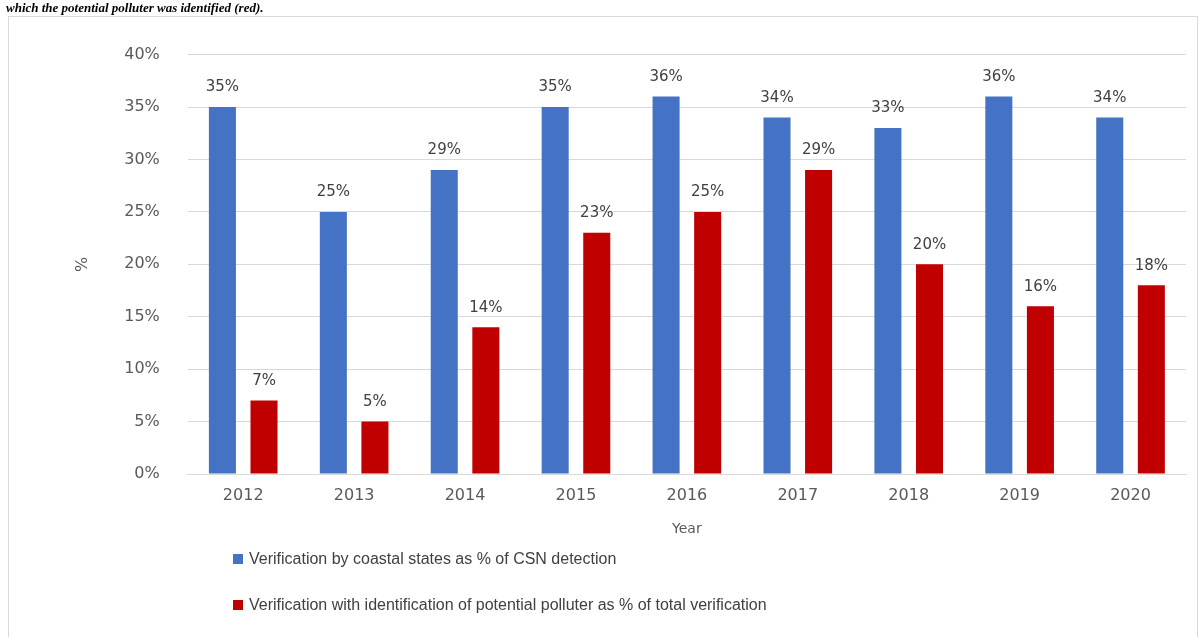 The image size is (1201, 637). I want to click on y-tick-label: 40%, so click(142, 53).